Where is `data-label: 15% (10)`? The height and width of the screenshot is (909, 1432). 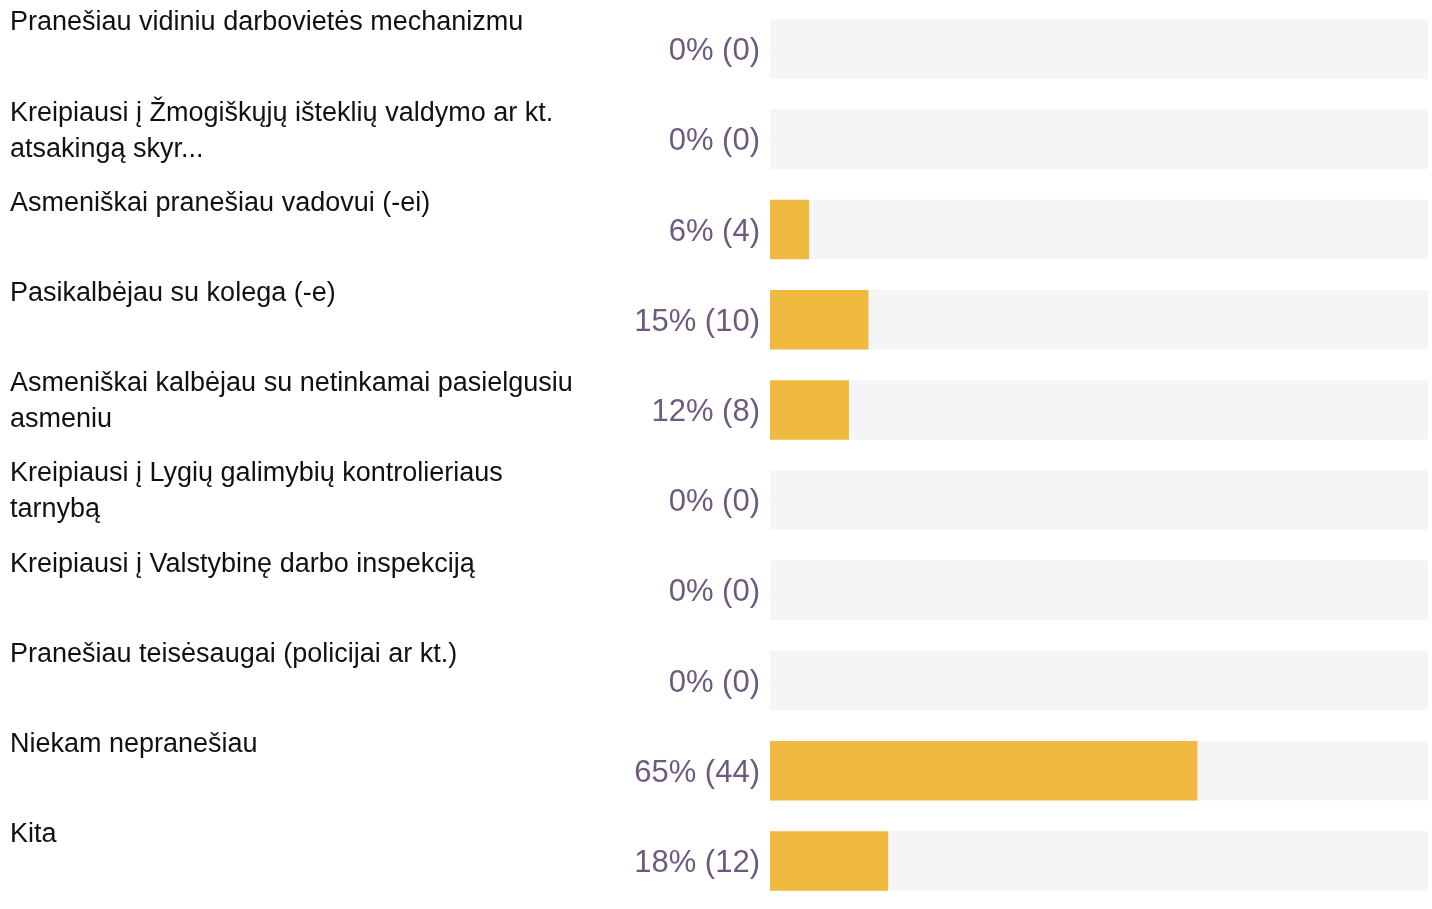
data-label: 15% (10) is located at coordinates (697, 320).